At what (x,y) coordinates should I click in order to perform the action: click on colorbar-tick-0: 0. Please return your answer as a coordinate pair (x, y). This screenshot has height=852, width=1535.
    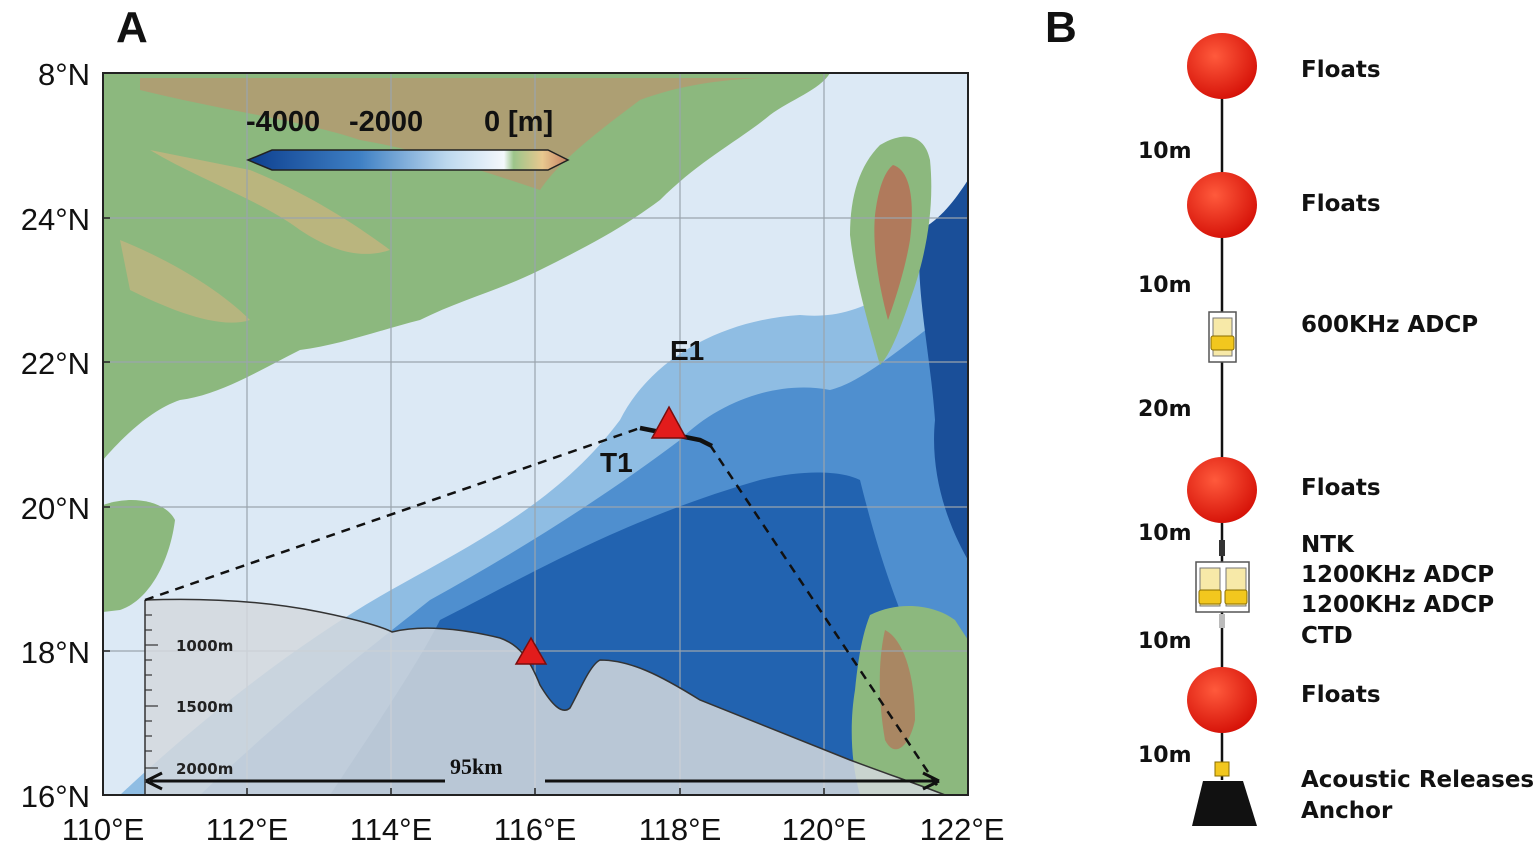
    Looking at the image, I should click on (492, 122).